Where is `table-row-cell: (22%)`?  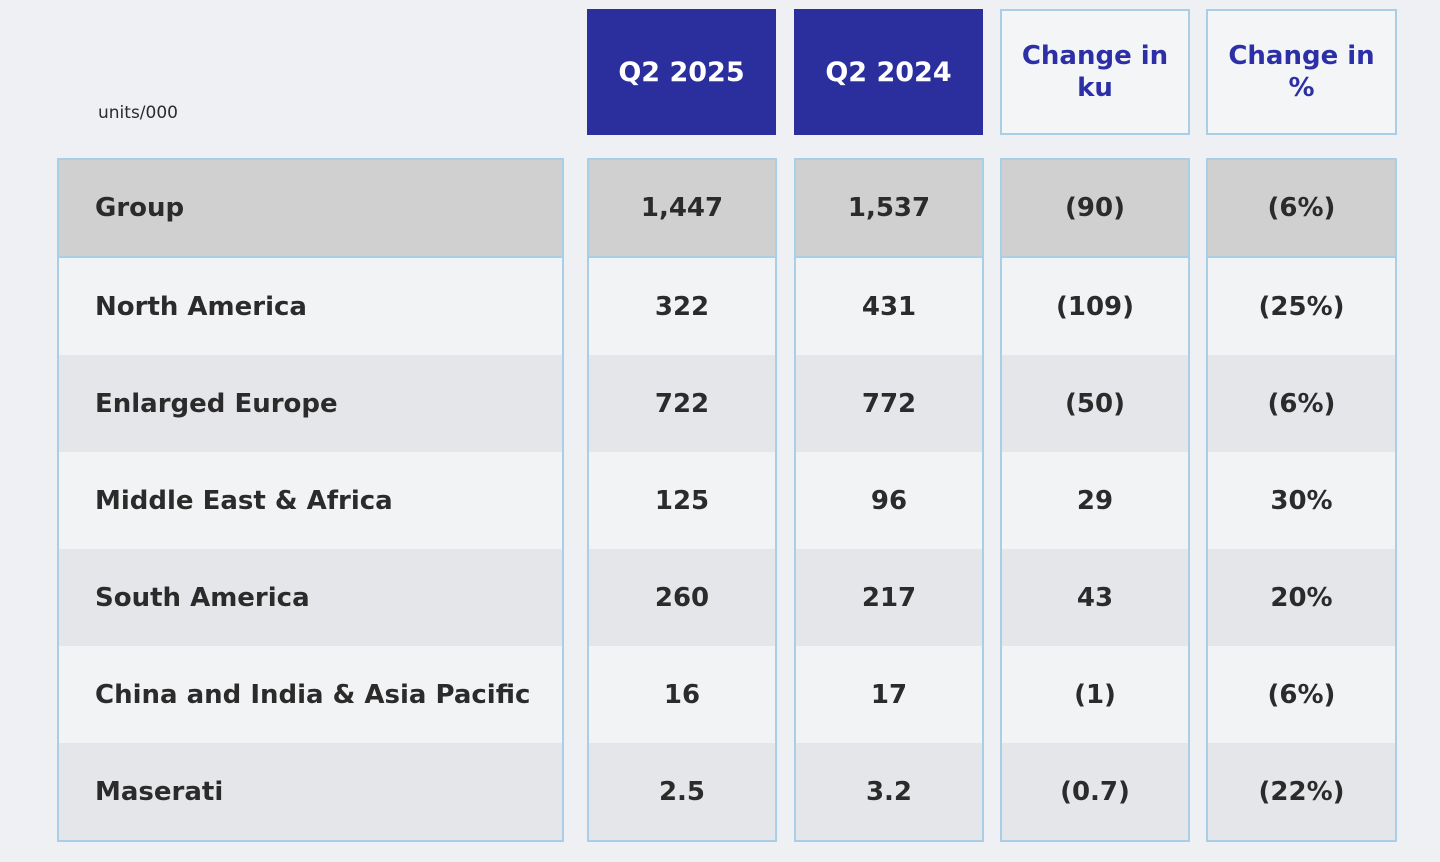
table-row-cell: (22%) is located at coordinates (1301, 791).